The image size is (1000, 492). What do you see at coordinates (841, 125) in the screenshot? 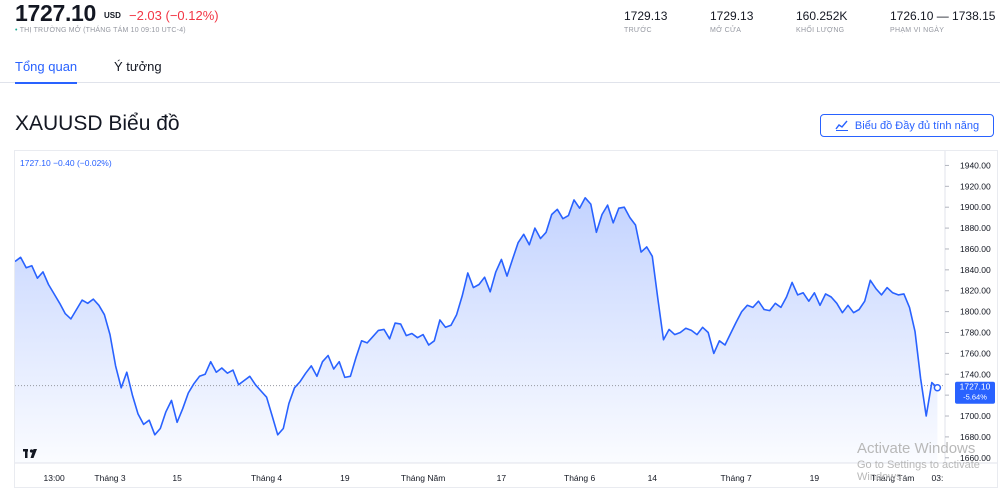
I see `chart-line-icon` at bounding box center [841, 125].